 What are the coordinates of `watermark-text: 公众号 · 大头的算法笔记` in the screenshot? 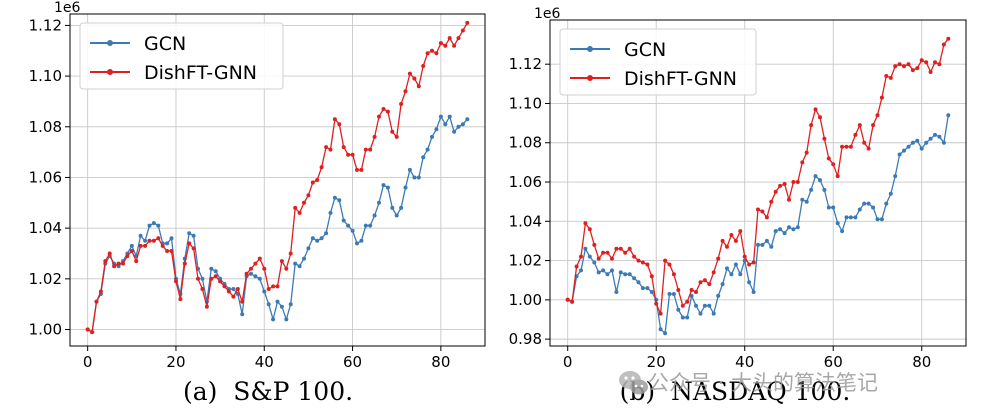 It's located at (763, 383).